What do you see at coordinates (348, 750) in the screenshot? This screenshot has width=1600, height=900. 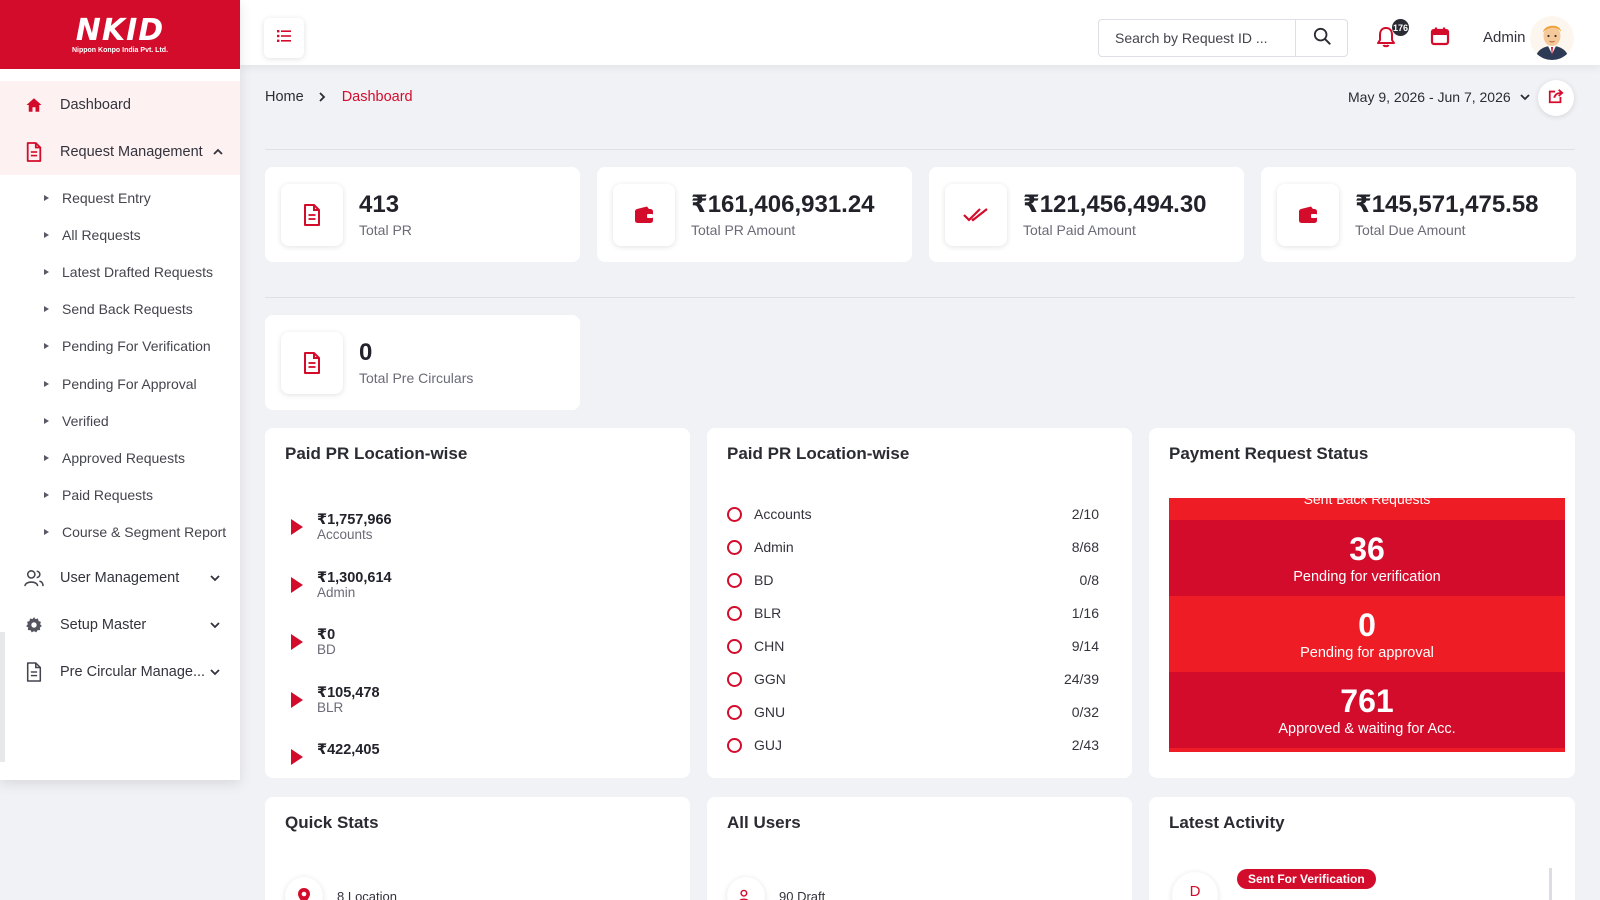 I see `location-amount: ₹422,405` at bounding box center [348, 750].